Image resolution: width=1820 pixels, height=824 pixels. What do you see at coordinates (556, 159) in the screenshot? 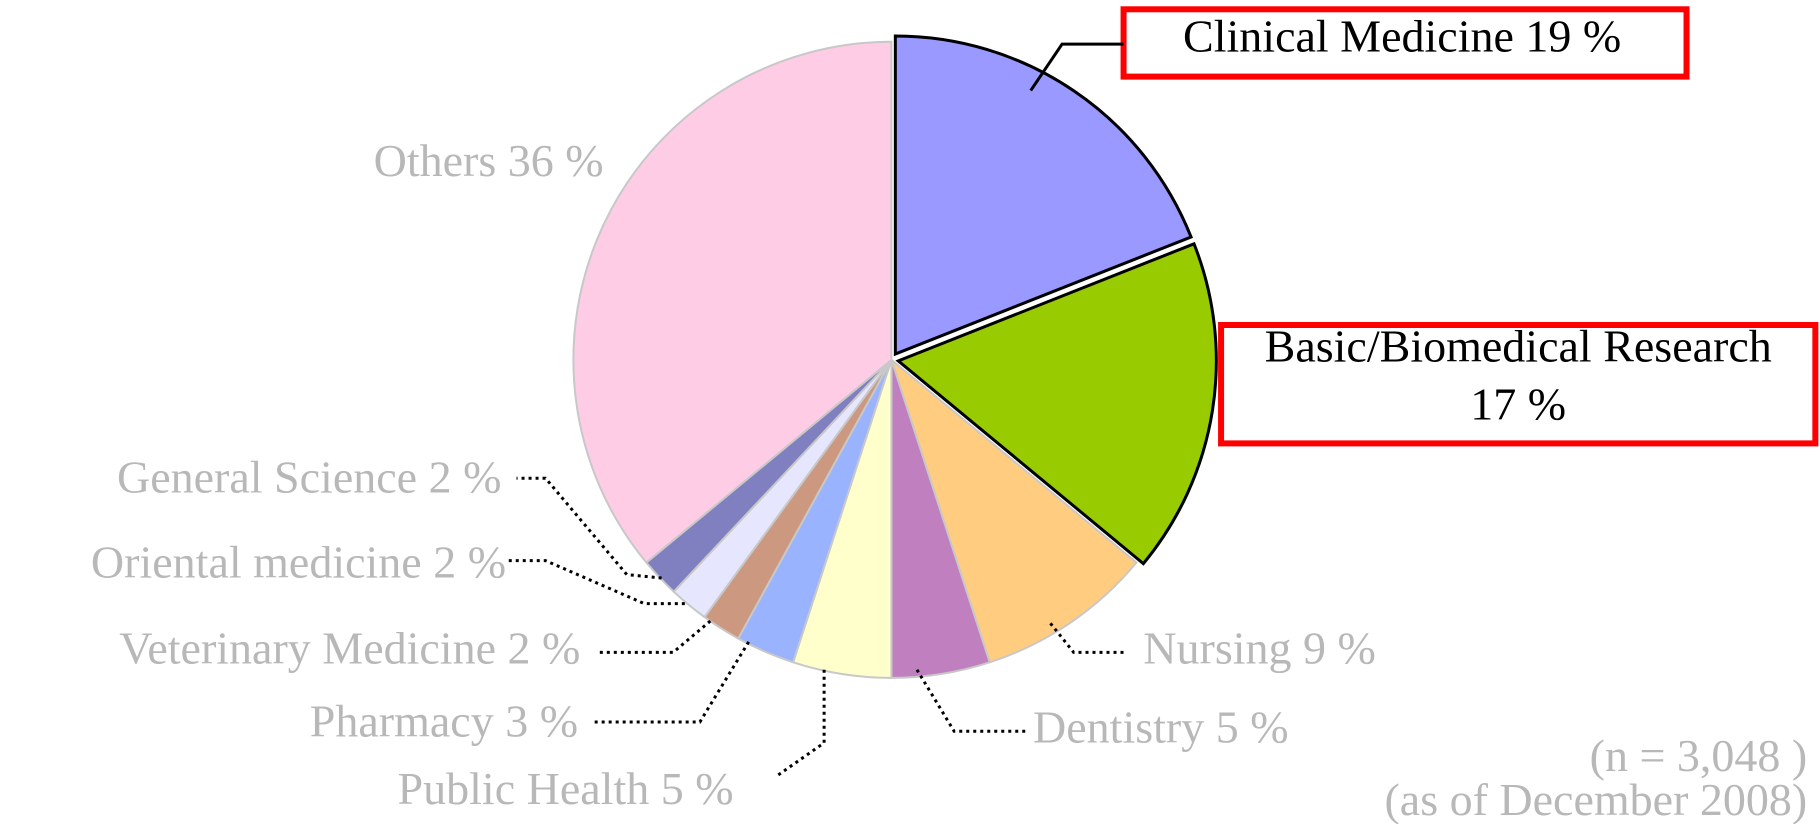
I see `label-value: 36 %` at bounding box center [556, 159].